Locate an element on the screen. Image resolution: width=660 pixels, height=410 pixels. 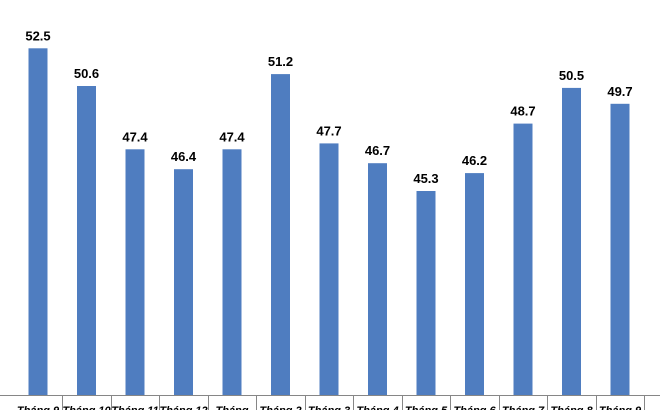
x-tick-label: Tháng 2 is located at coordinates (280, 407).